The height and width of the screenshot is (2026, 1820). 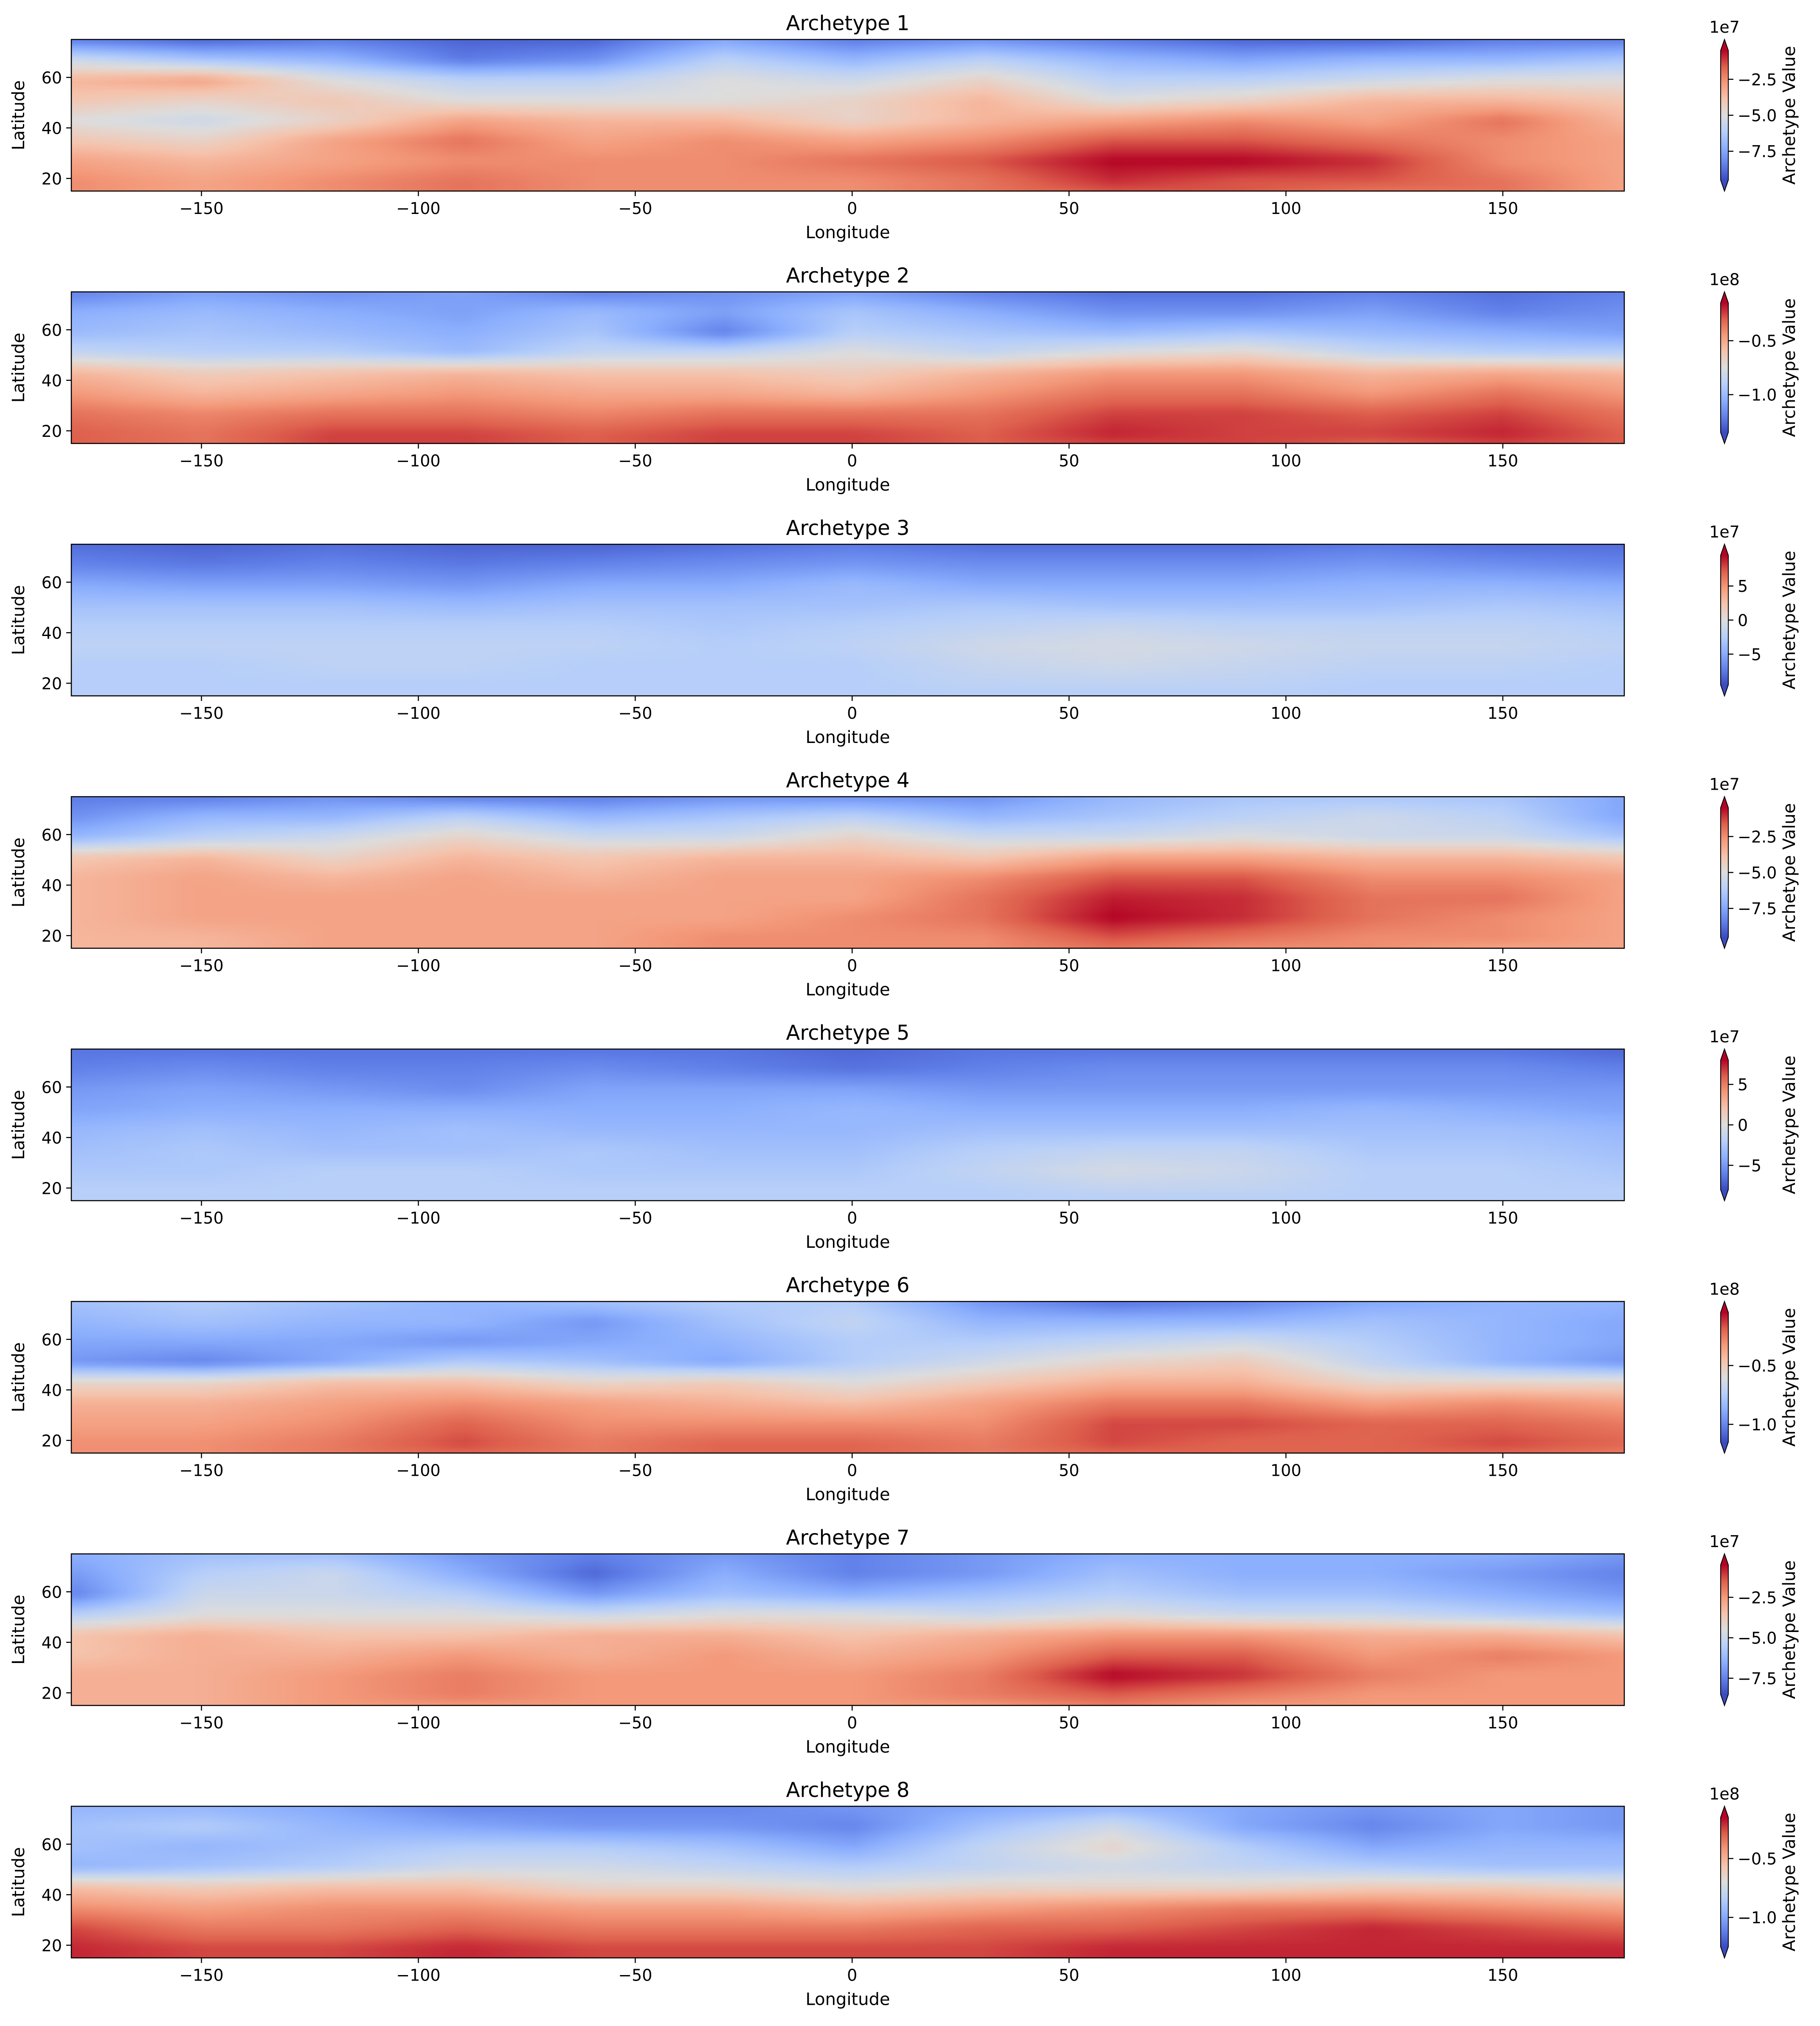 I want to click on panel-title: Archetype 2, so click(x=848, y=276).